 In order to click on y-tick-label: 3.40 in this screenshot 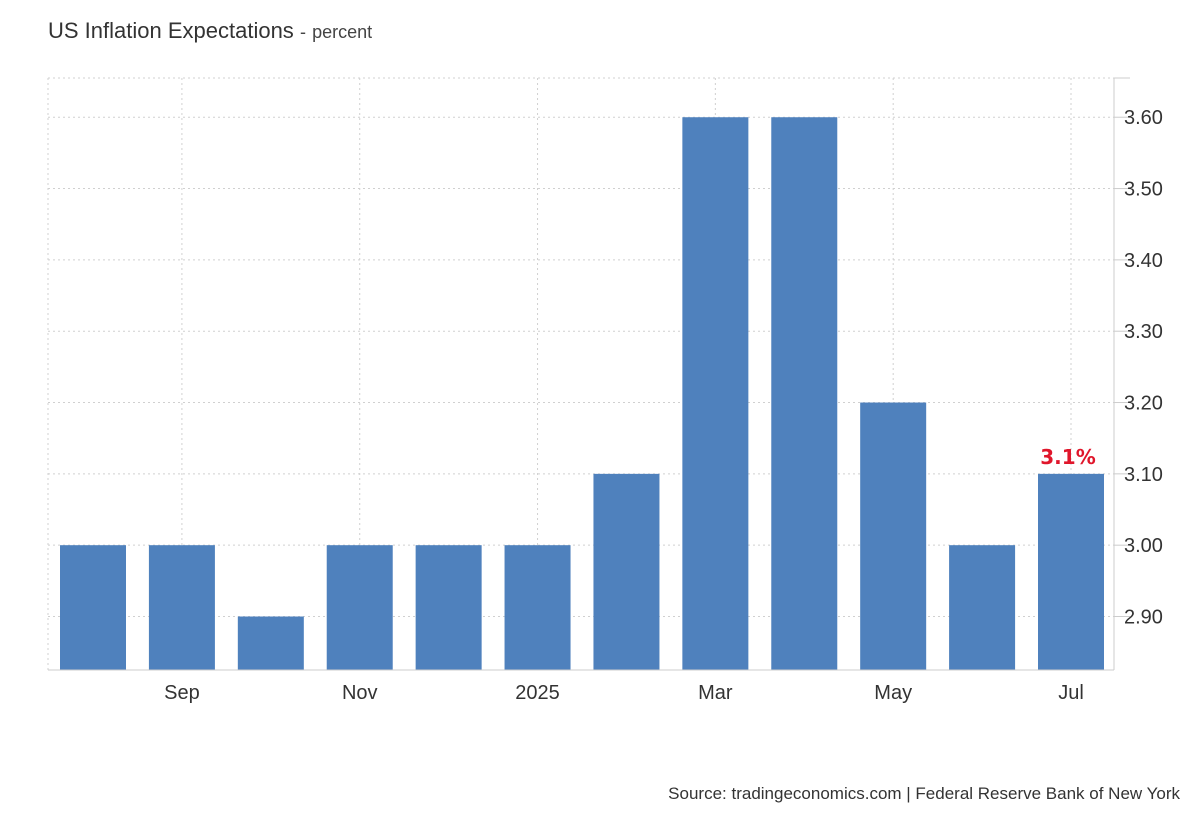, I will do `click(1143, 261)`.